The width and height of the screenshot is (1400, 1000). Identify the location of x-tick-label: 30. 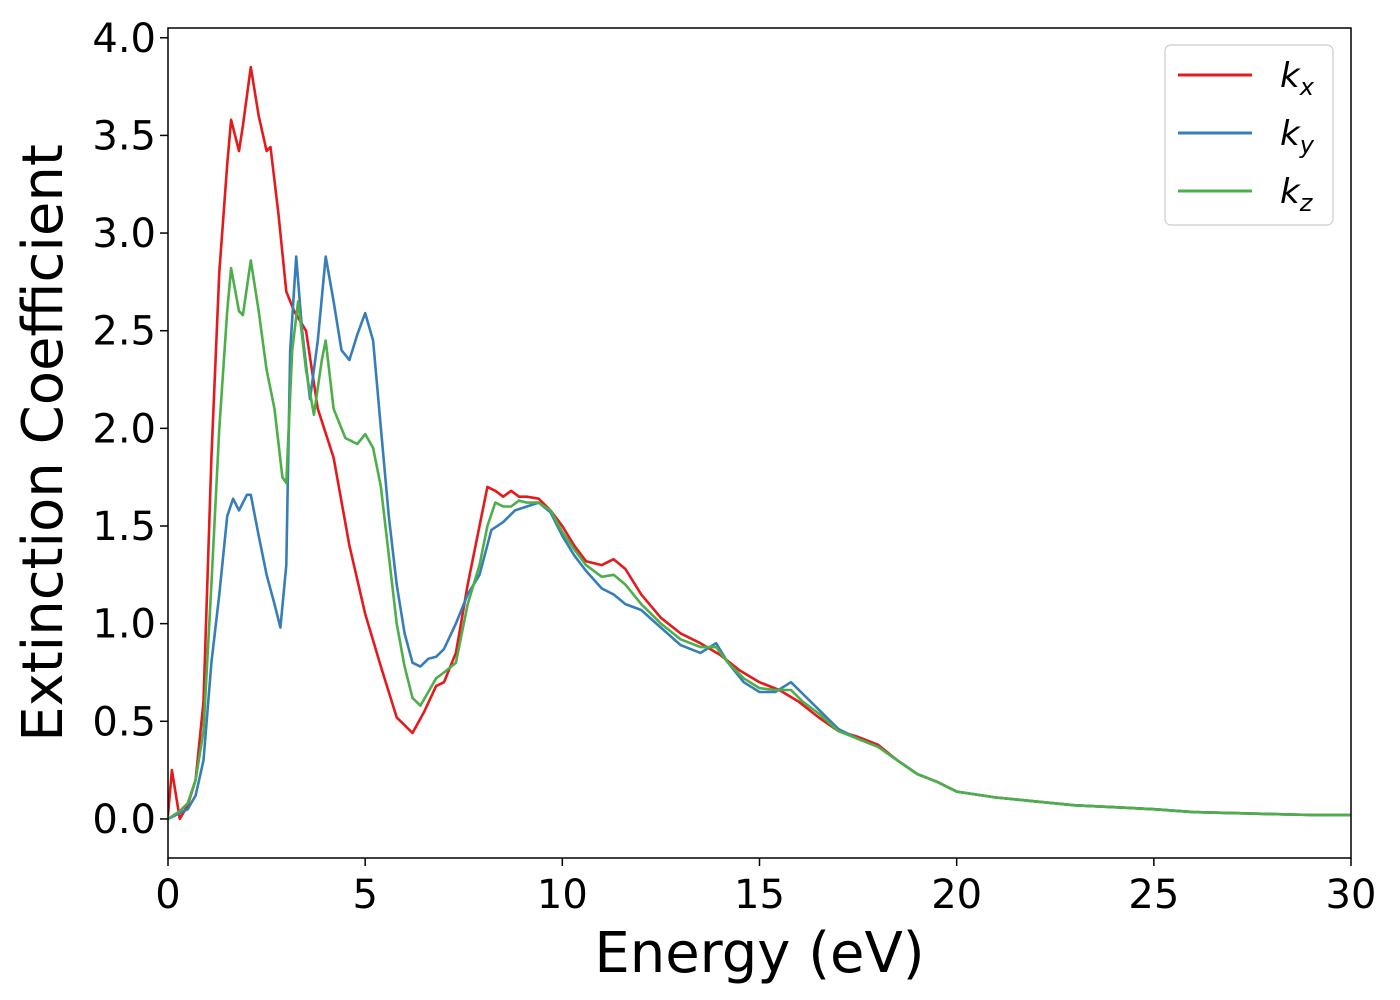
(1351, 895).